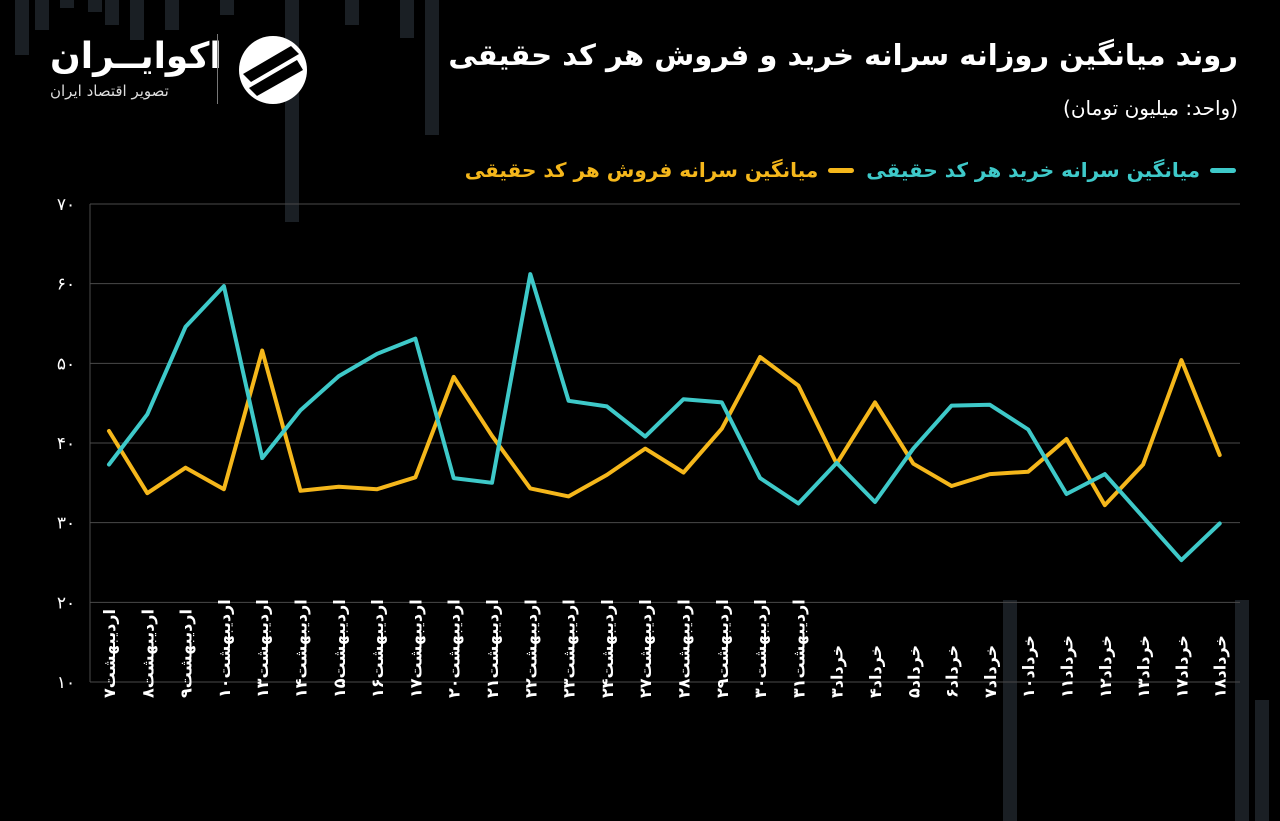  Describe the element at coordinates (645, 648) in the screenshot. I see `x-tick-label: اردیبهشت۲۷` at that location.